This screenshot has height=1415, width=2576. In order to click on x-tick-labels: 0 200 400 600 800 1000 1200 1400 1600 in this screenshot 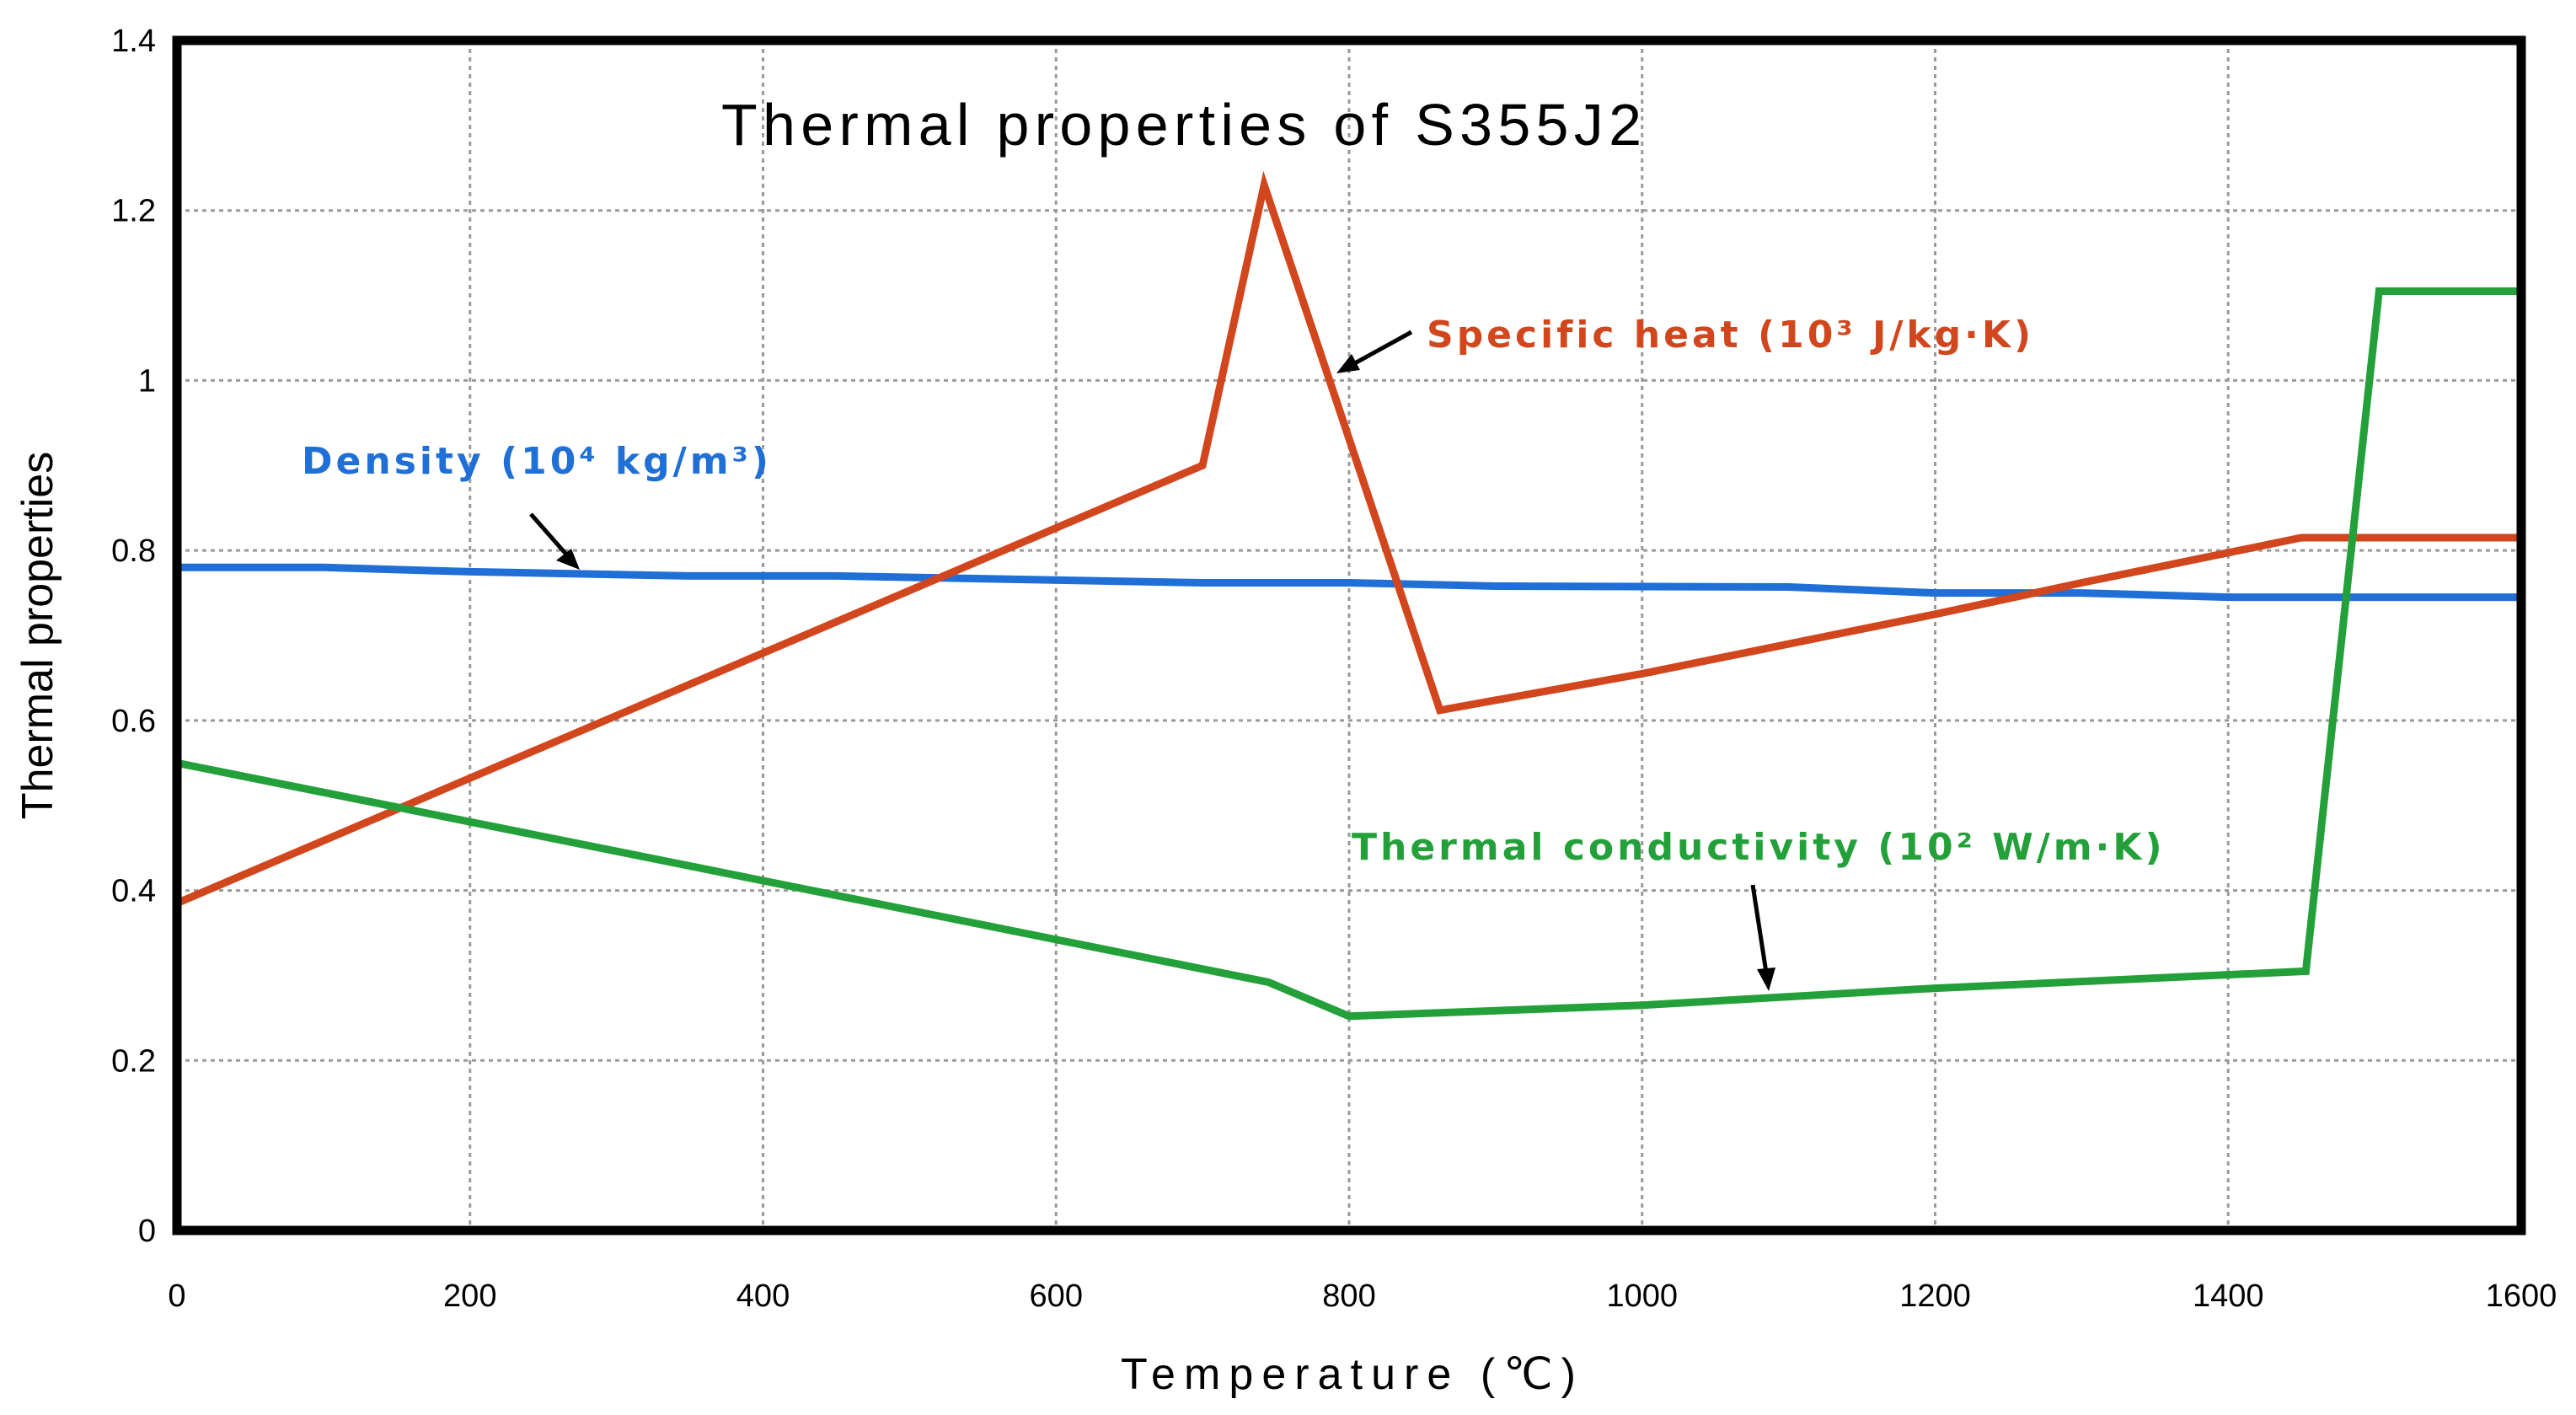, I will do `click(1362, 1296)`.